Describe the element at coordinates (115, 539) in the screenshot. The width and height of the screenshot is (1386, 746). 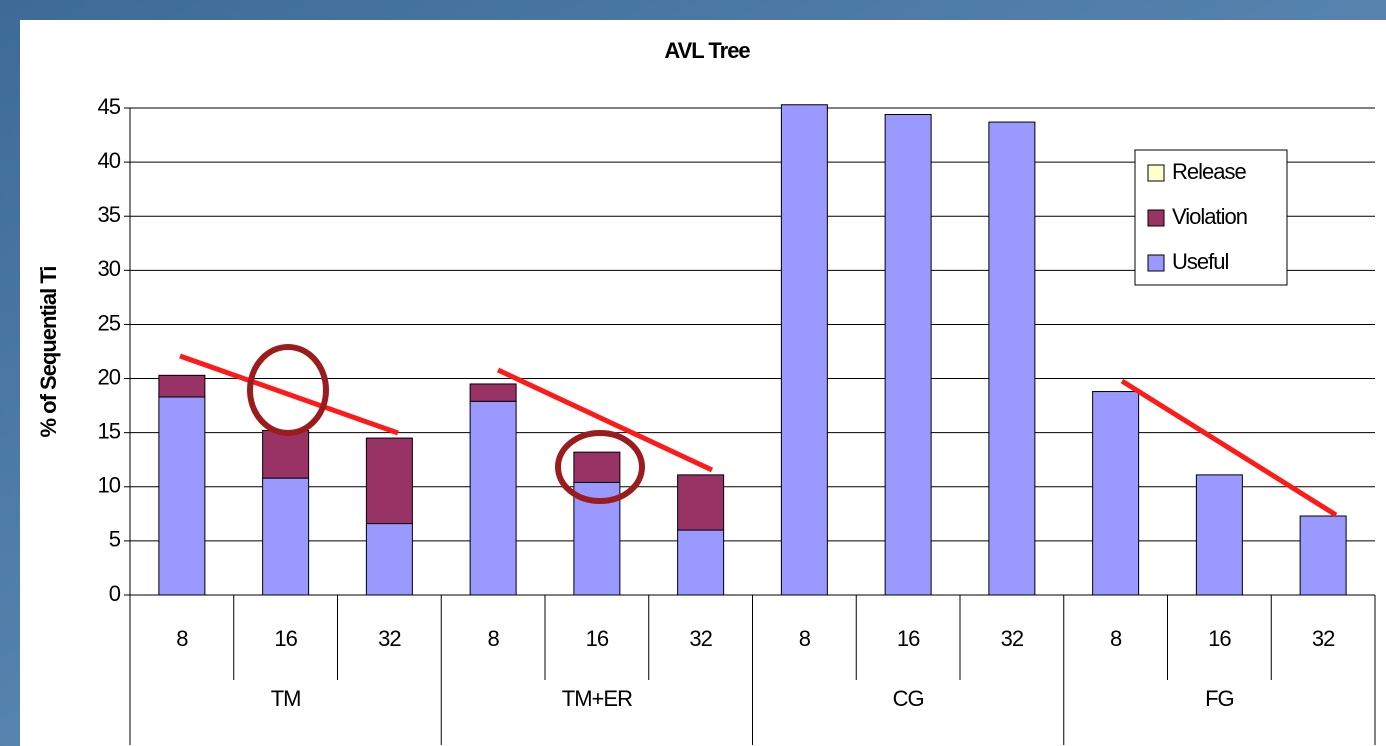
I see `y-tick-label: 5` at that location.